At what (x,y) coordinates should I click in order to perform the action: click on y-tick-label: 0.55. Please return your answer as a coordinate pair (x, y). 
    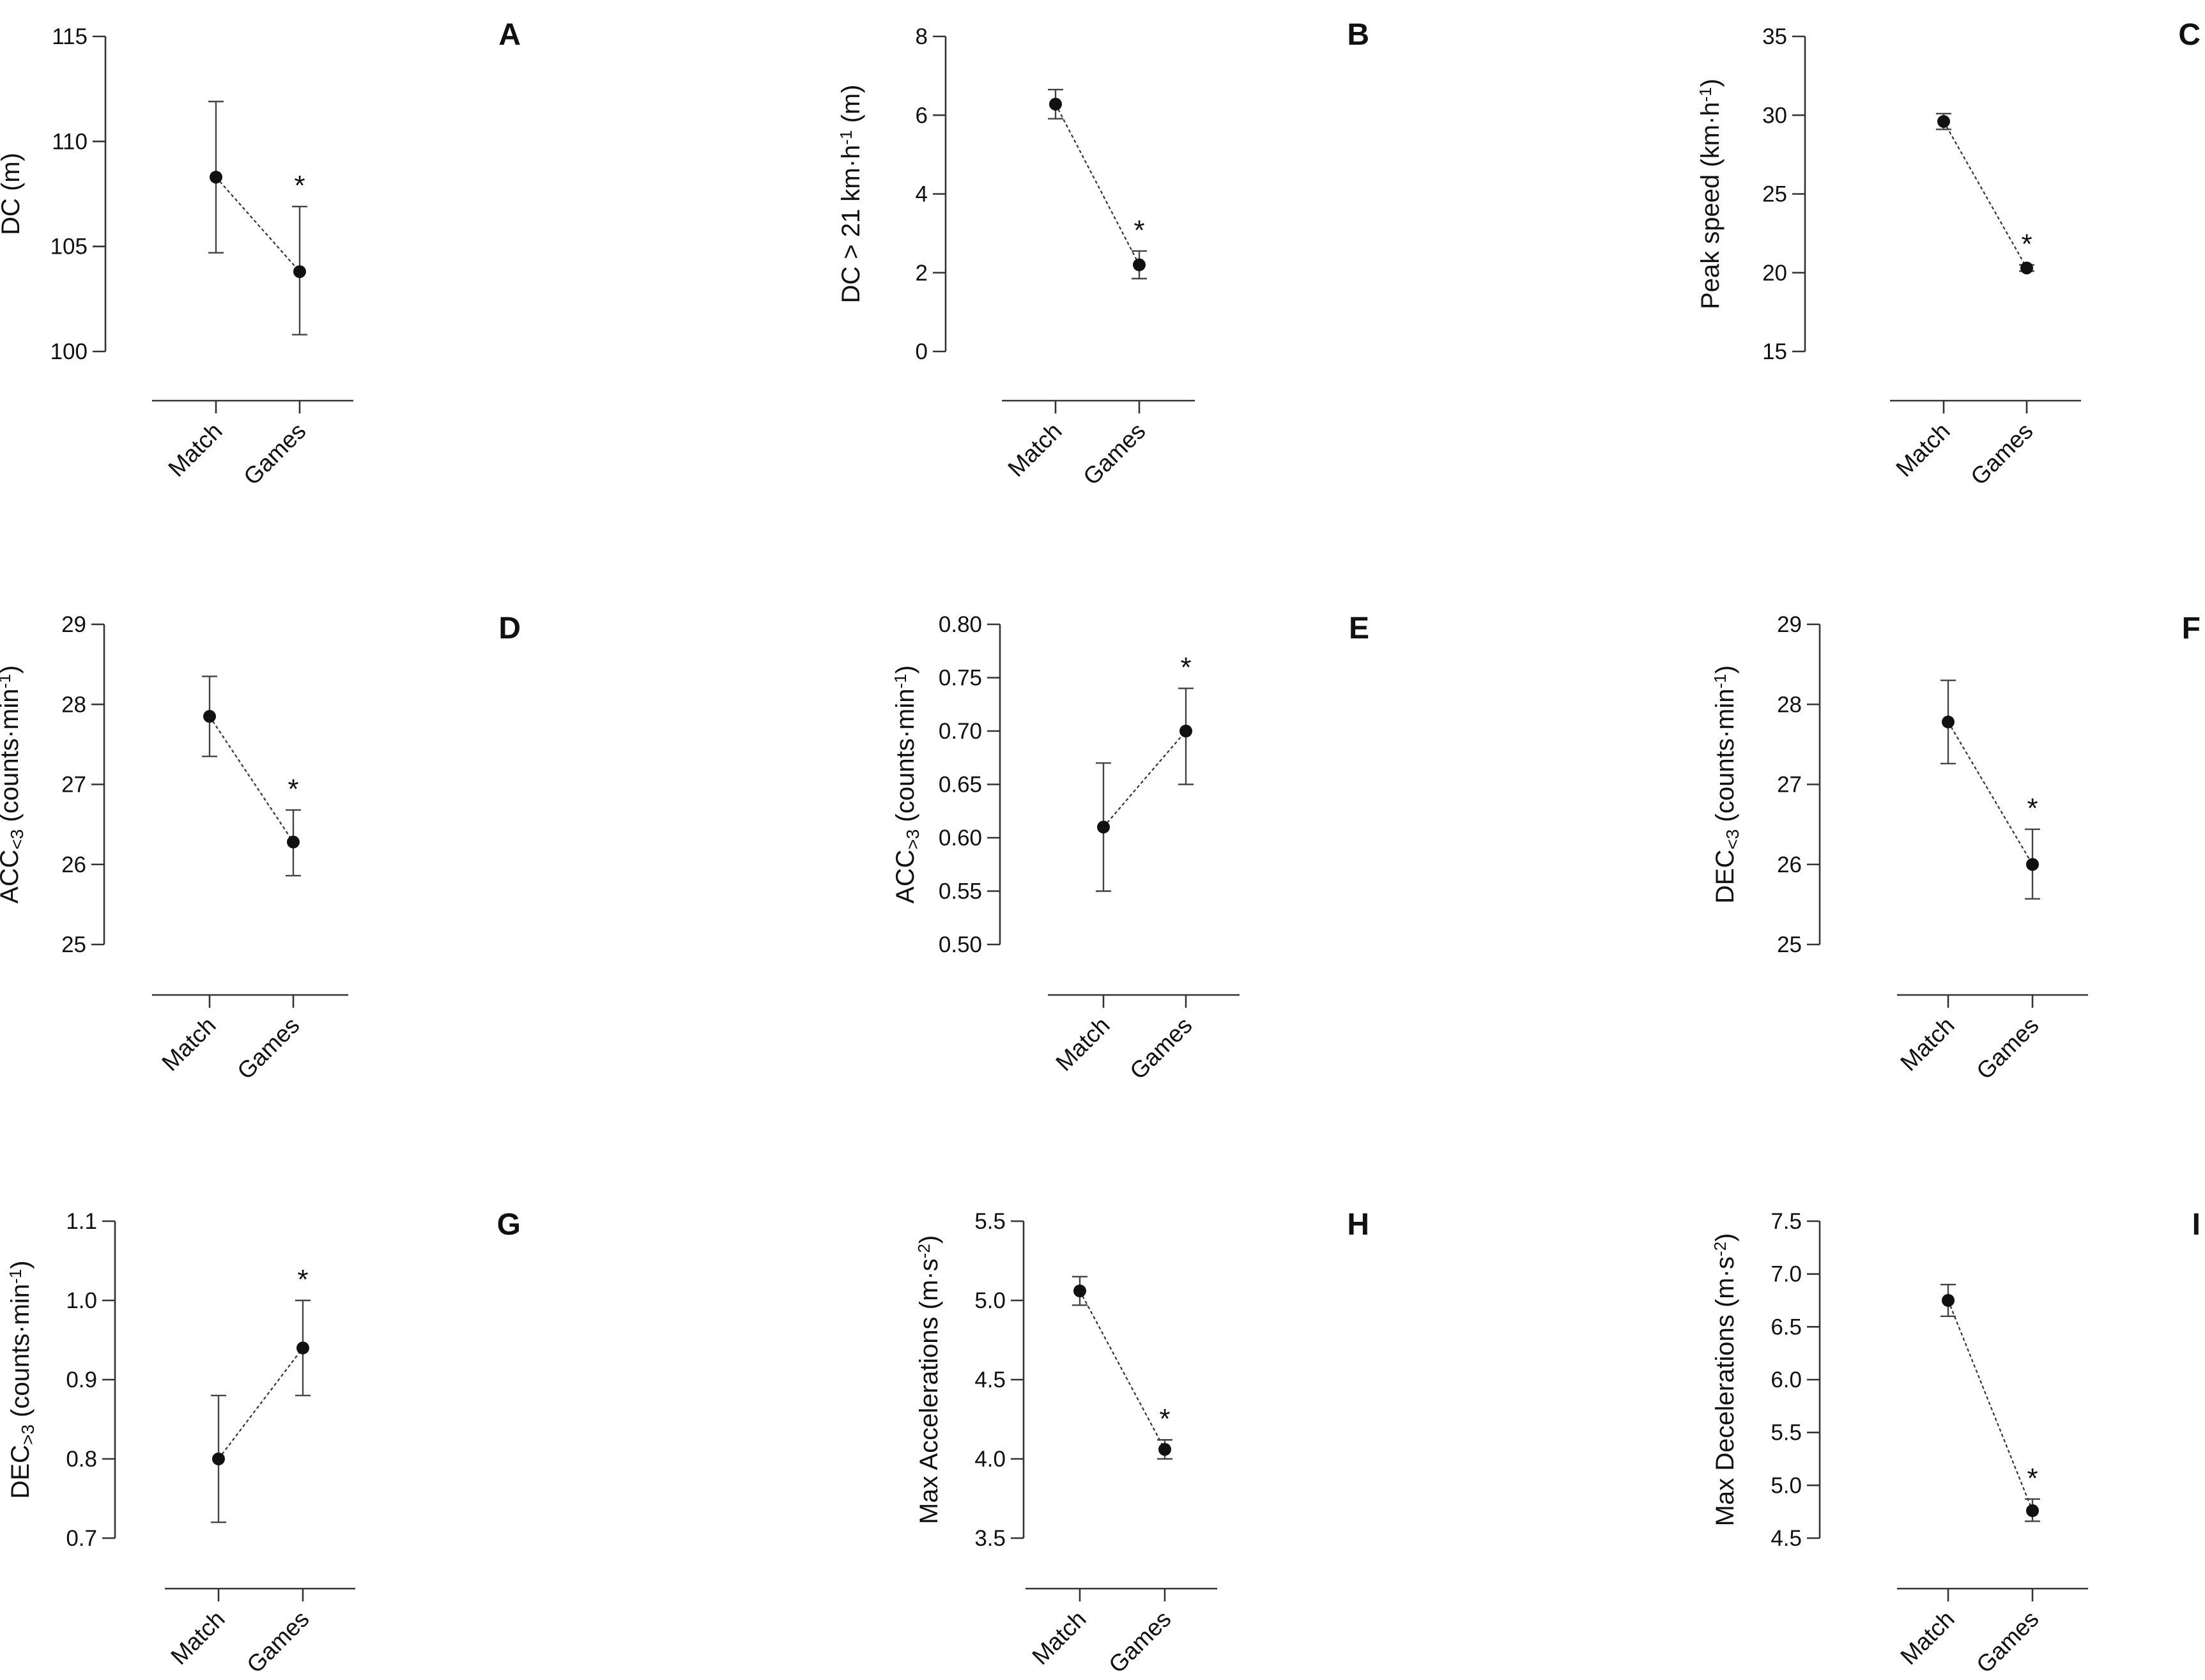
    Looking at the image, I should click on (960, 891).